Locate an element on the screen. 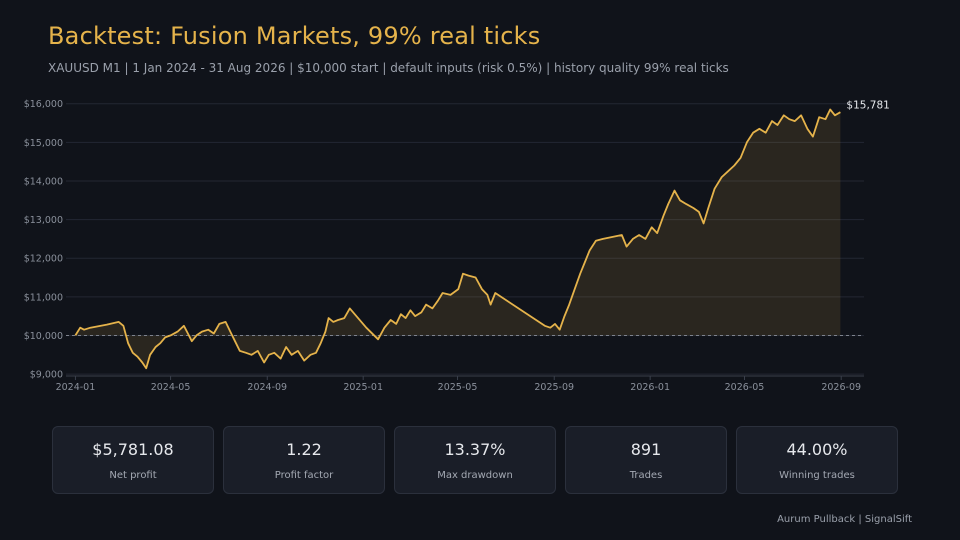 The height and width of the screenshot is (540, 960). y-tick-label: $16,000 is located at coordinates (43, 104).